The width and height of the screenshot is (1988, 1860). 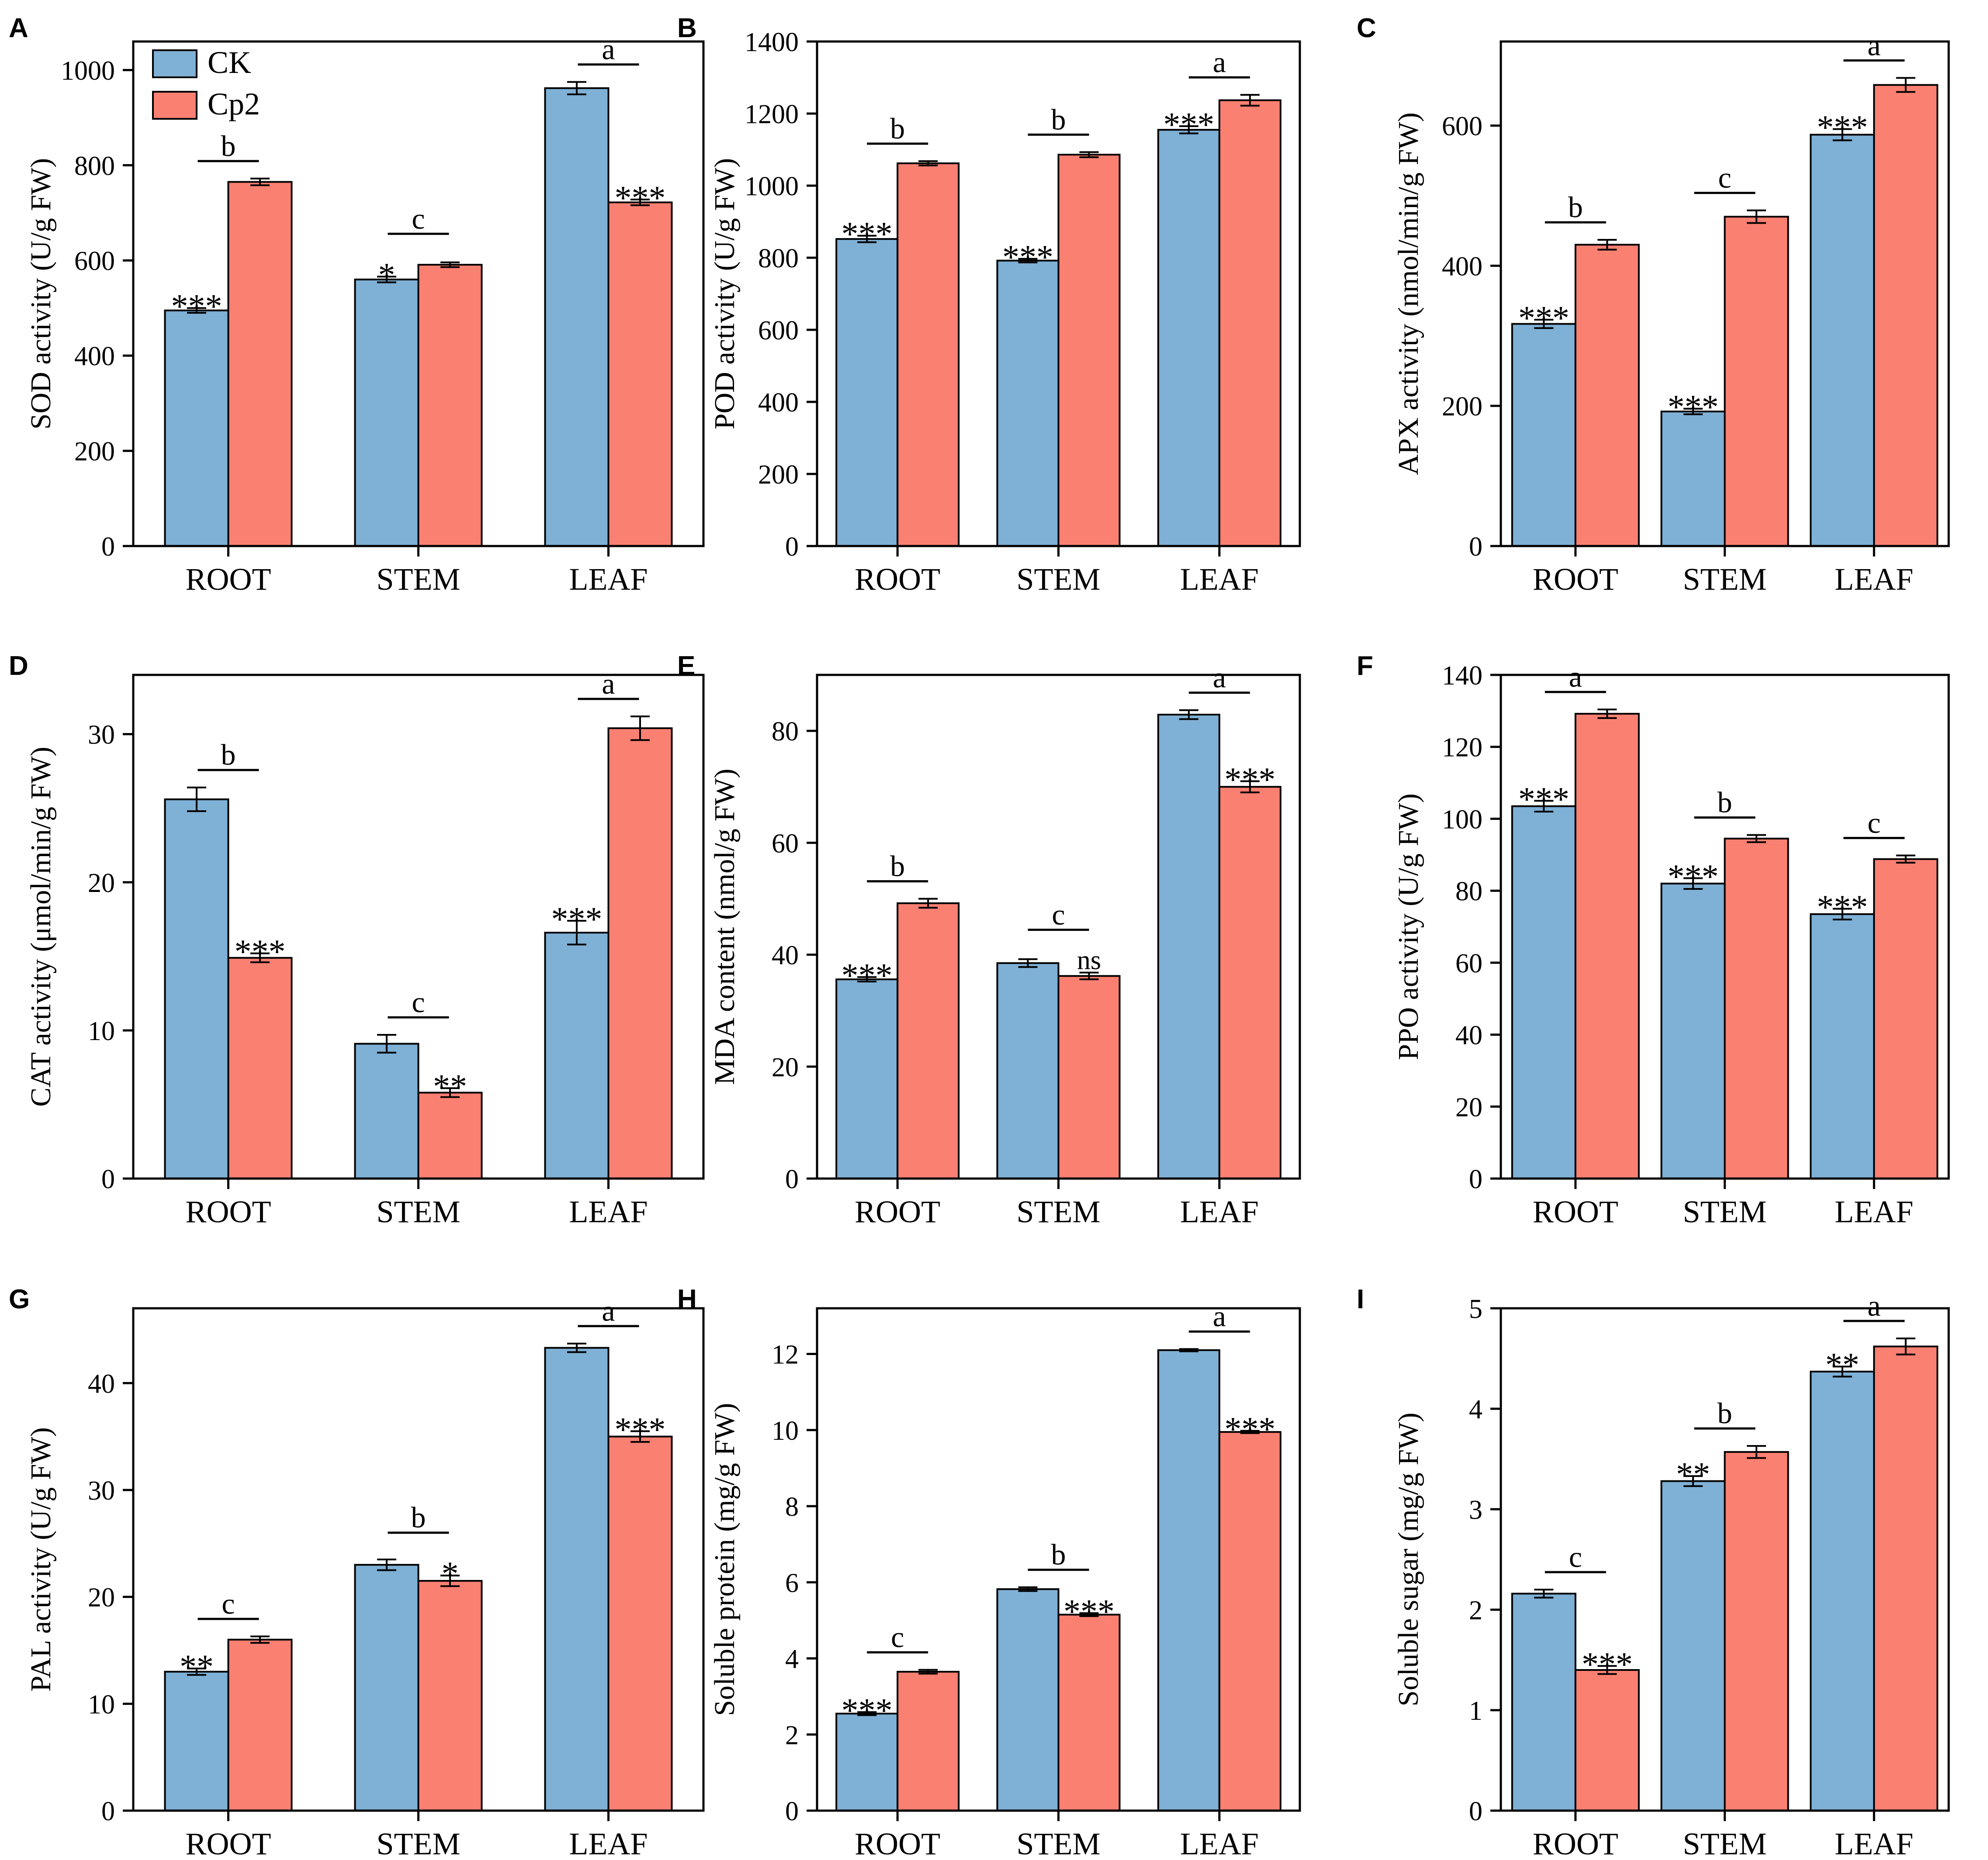 What do you see at coordinates (1468, 1107) in the screenshot?
I see `y-tick-label: 20` at bounding box center [1468, 1107].